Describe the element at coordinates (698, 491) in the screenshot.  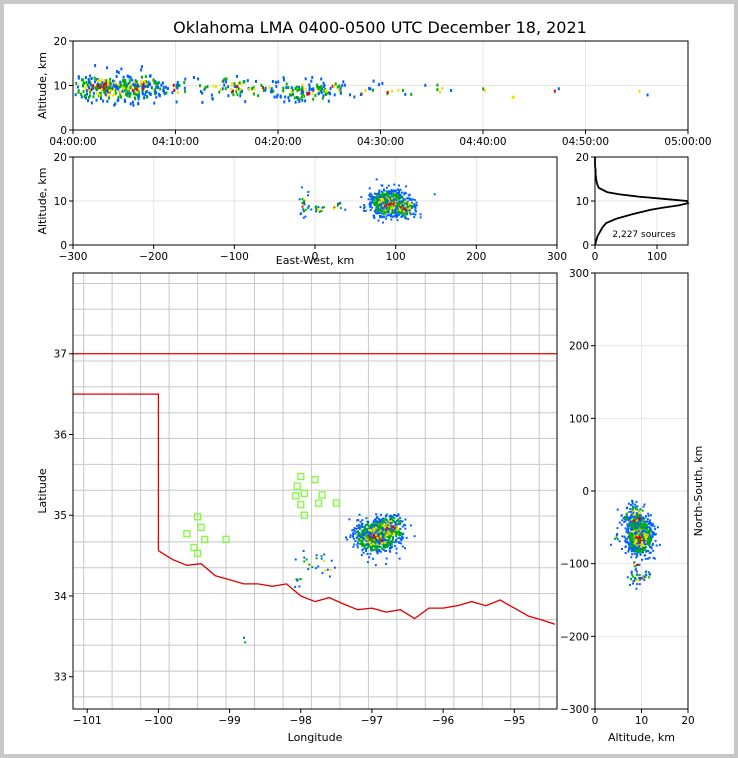
I see `ns-ylabel: North-South, km` at that location.